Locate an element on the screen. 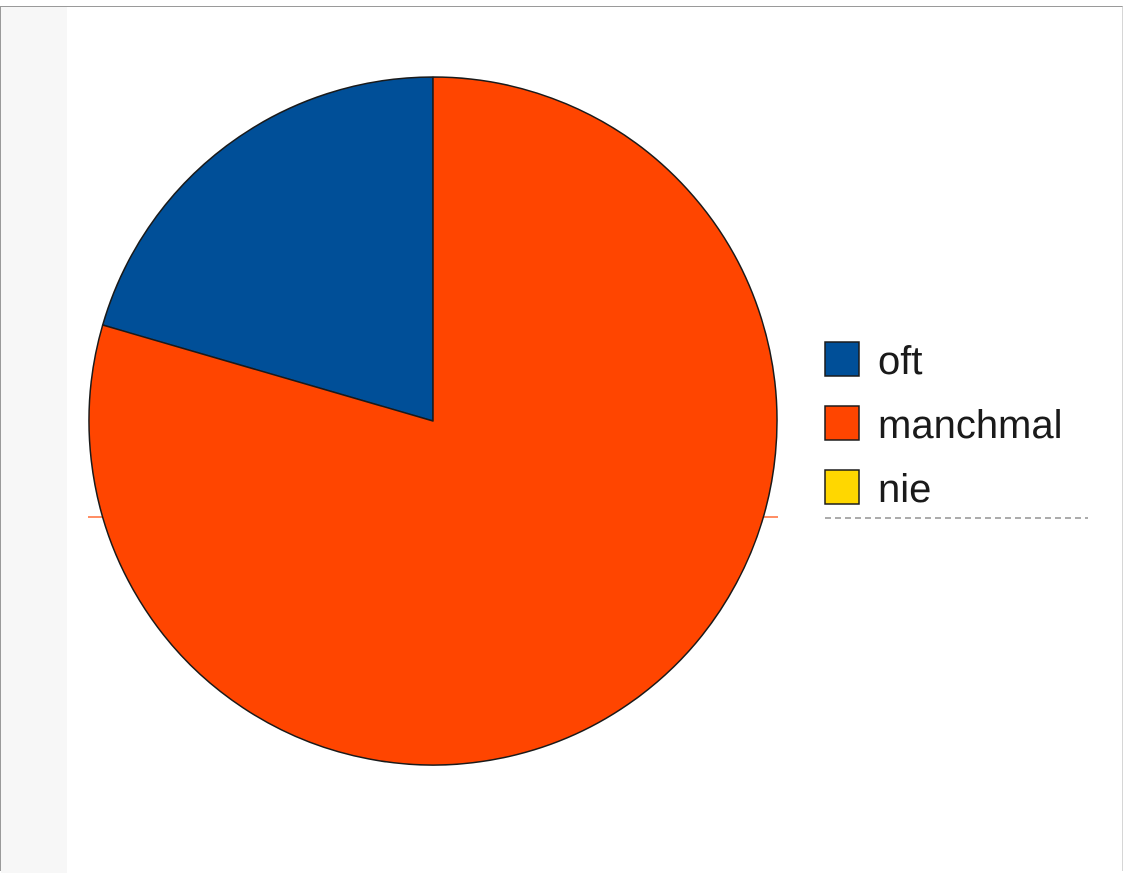 The width and height of the screenshot is (1125, 873). legend-swatch-manchmal is located at coordinates (842, 423).